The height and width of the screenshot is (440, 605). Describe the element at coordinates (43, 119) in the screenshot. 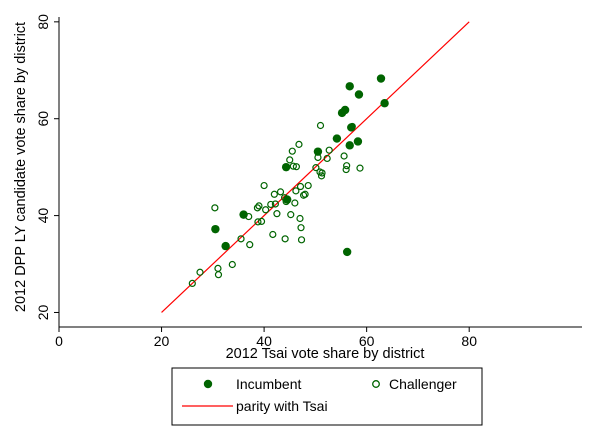

I see `y-tick-label: 60` at that location.